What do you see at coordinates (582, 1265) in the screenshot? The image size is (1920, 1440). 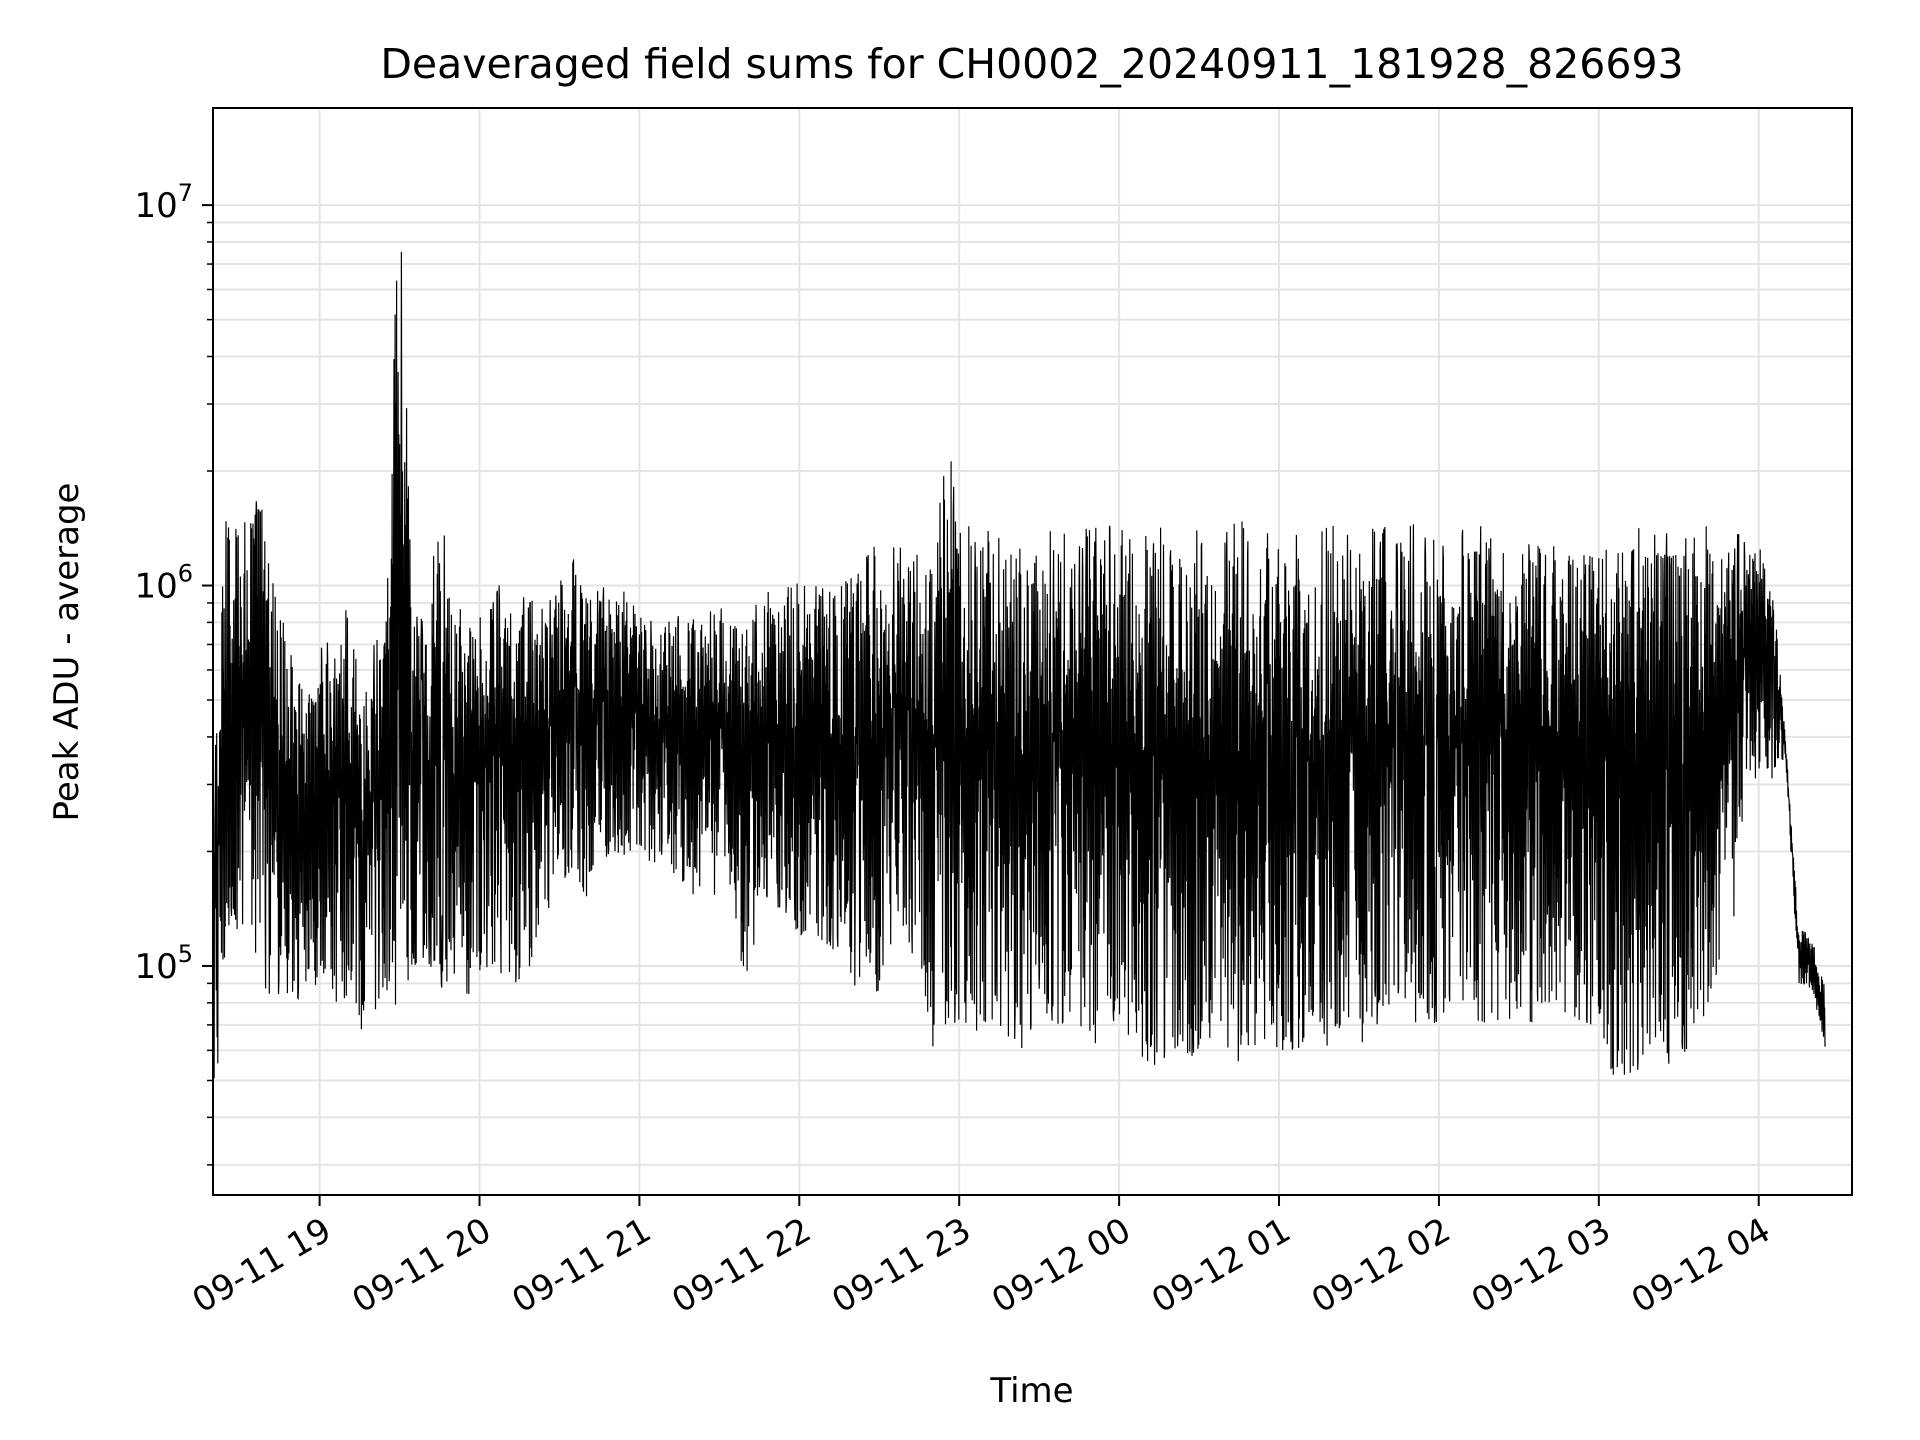 I see `x-tick-label: 09-11 21` at bounding box center [582, 1265].